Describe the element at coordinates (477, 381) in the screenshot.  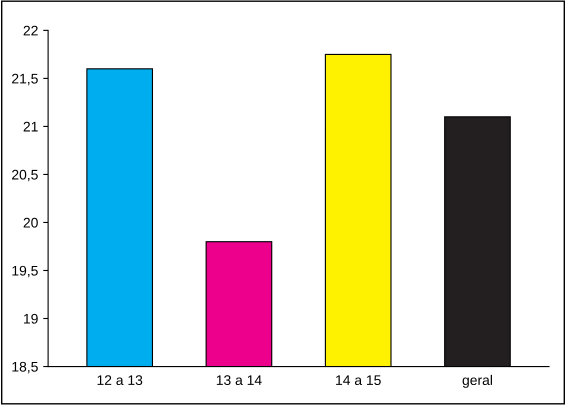
I see `x-tick-label: geral` at that location.